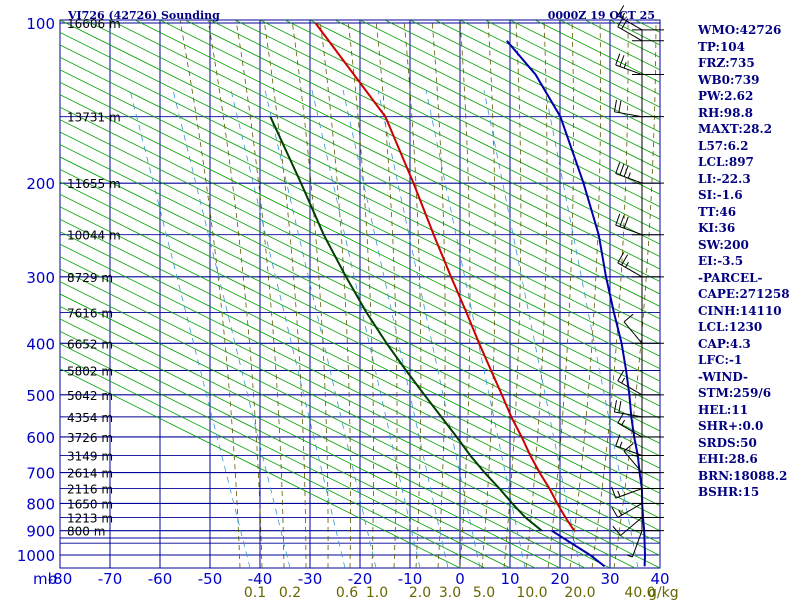 The image size is (800, 605). Describe the element at coordinates (36, 556) in the screenshot. I see `pressure-tick-label: 1000` at that location.